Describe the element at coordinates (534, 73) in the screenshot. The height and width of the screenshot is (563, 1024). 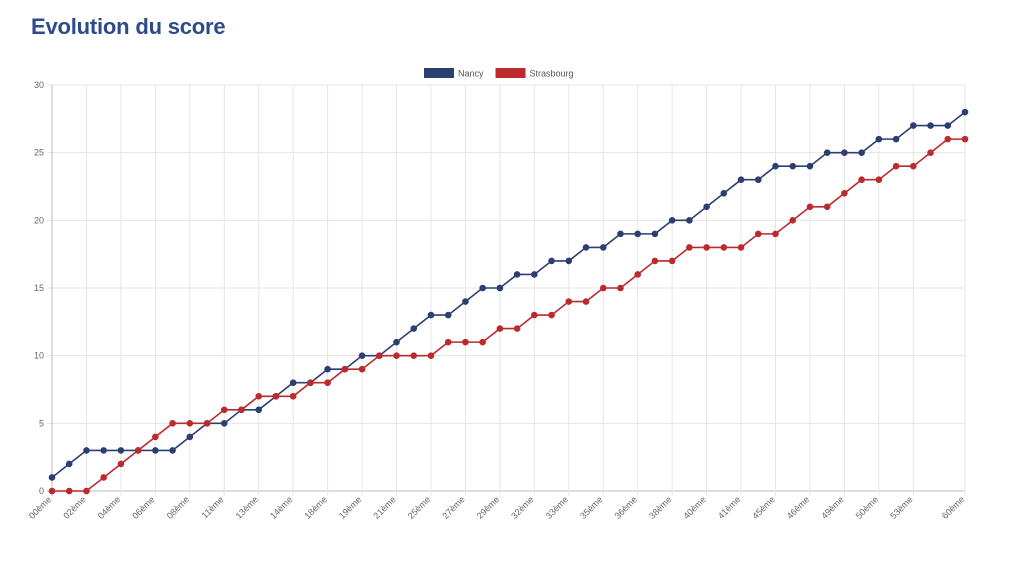
I see `legend-item-strasbourg: Strasbourg` at that location.